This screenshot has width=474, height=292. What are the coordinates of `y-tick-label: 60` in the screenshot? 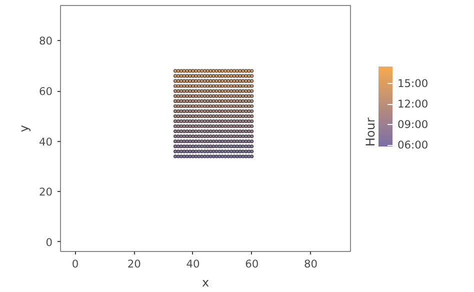 It's located at (45, 91).